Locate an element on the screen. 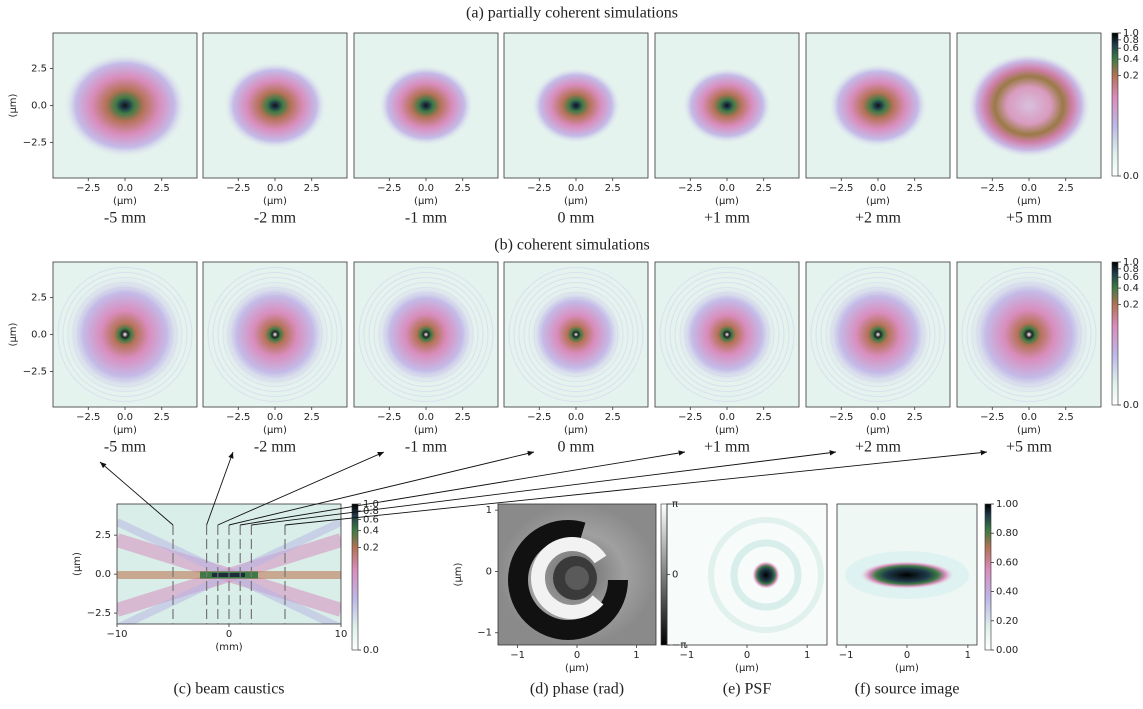 This screenshot has height=709, width=1143. colorbar-tick-label: 0 is located at coordinates (675, 575).